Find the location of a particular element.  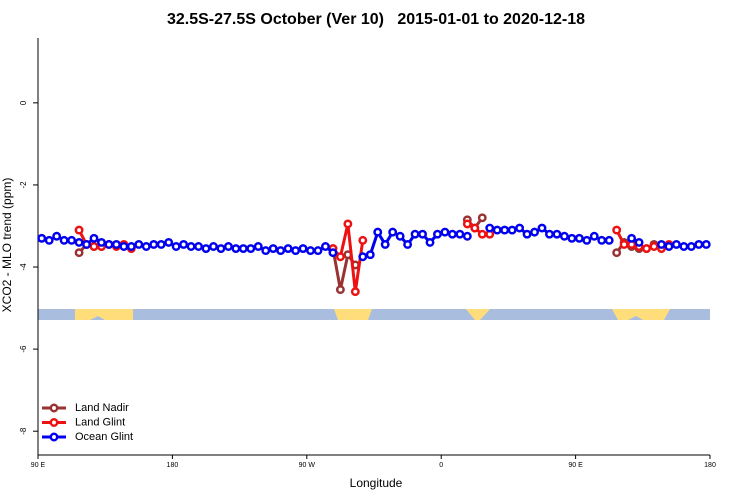

x-tick-label: 180 is located at coordinates (710, 465).